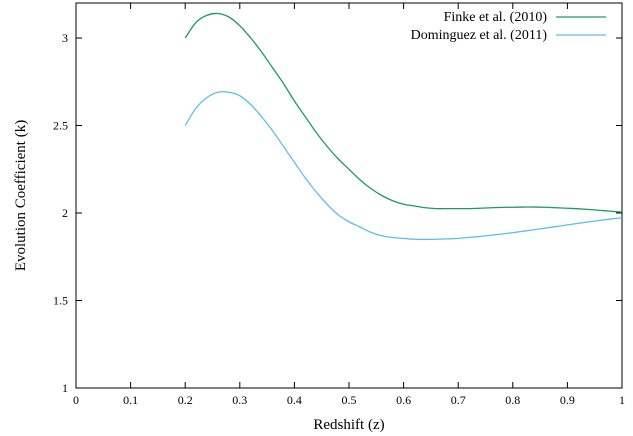 The height and width of the screenshot is (436, 633). I want to click on x-tick-label: 0.6, so click(403, 400).